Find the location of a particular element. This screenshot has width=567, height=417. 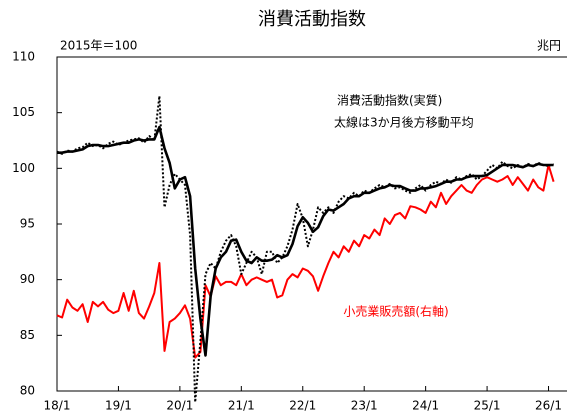

x-tick-label: 21/1 is located at coordinates (241, 406).